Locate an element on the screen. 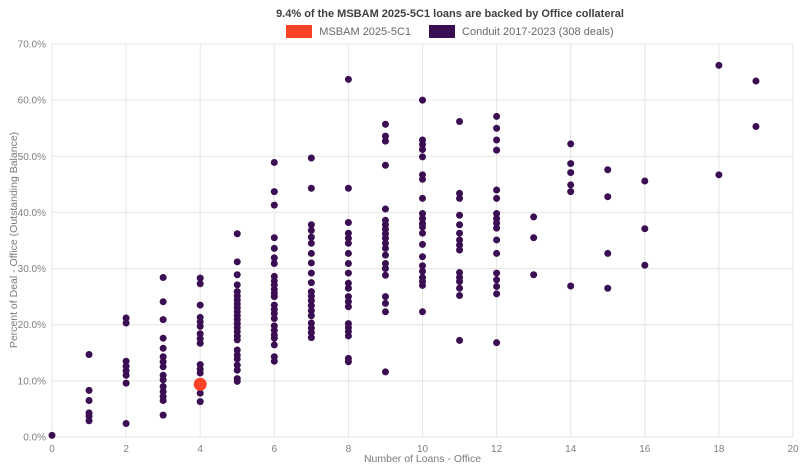  legend-item-msbam: MSBAM 2025-5C1 is located at coordinates (348, 31).